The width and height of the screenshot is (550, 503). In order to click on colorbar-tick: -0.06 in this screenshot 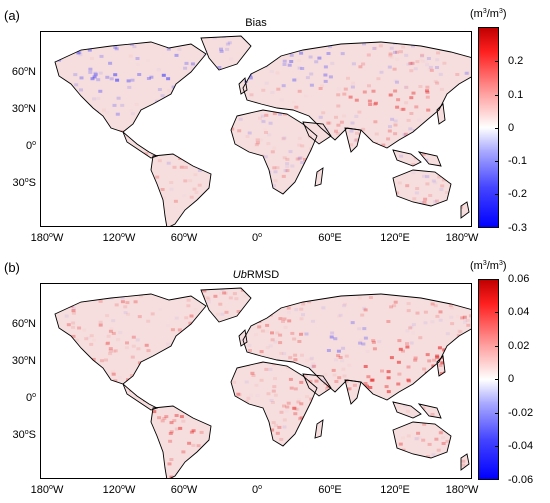, I will do `click(521, 480)`.